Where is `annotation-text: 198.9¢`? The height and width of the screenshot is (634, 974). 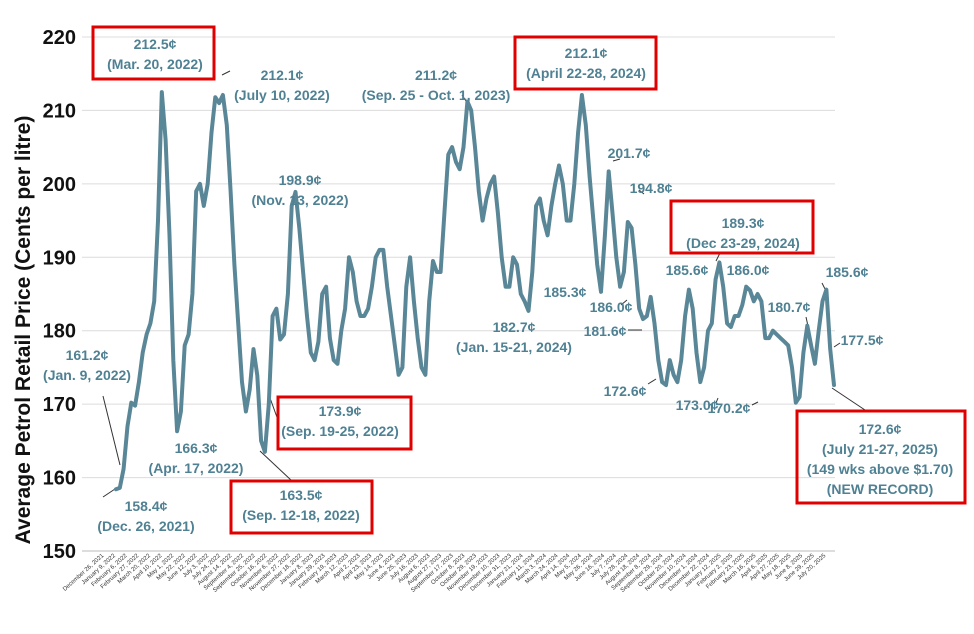
annotation-text: 198.9¢ is located at coordinates (300, 180).